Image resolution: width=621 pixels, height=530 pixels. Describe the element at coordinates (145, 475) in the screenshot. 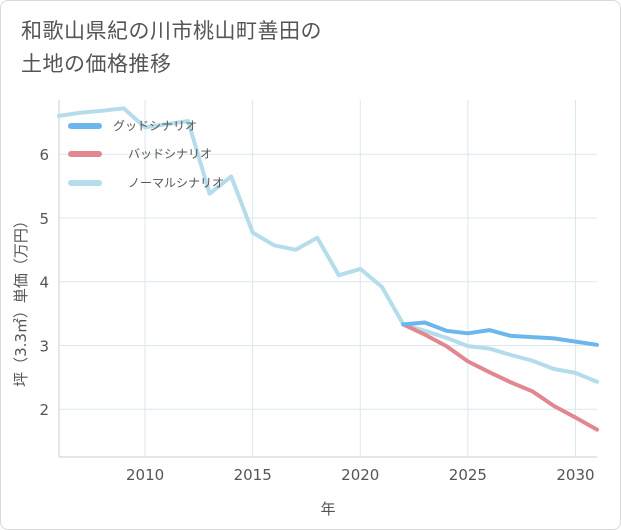

I see `x-tick-label: 2010` at that location.